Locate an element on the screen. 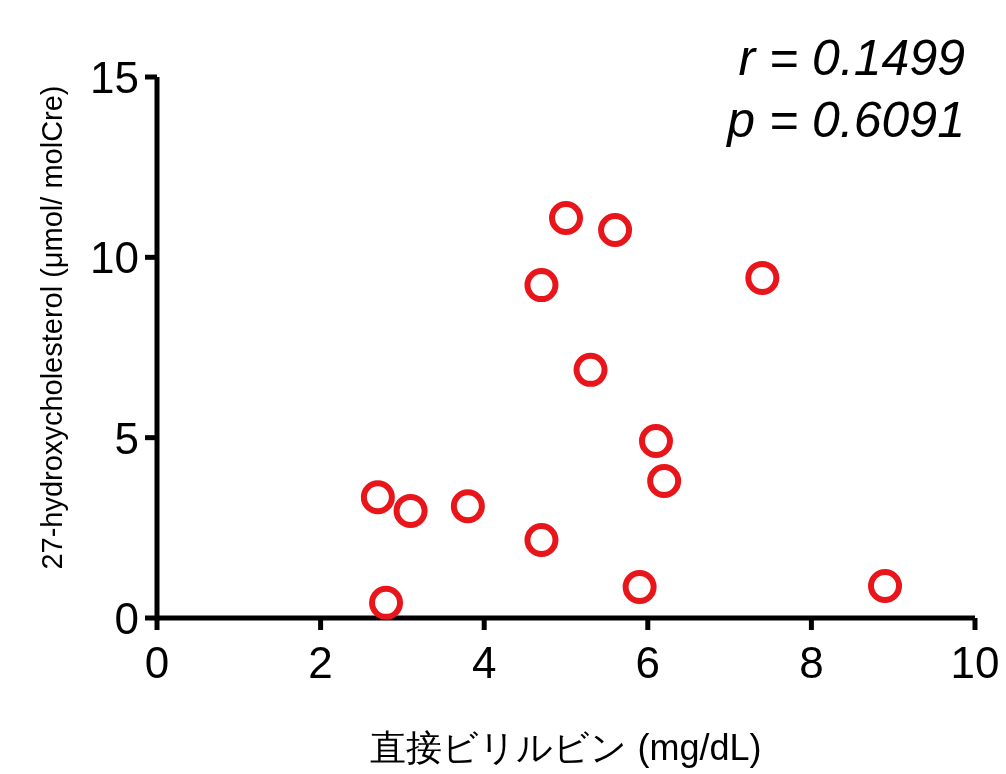 Image resolution: width=1006 pixels, height=774 pixels. y-tick-label: 15 is located at coordinates (114, 77).